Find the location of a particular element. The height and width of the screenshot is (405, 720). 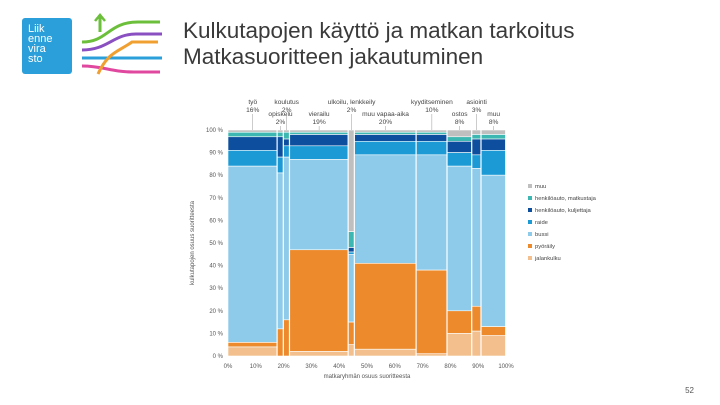

logo-text-1: Liik is located at coordinates (36, 29).